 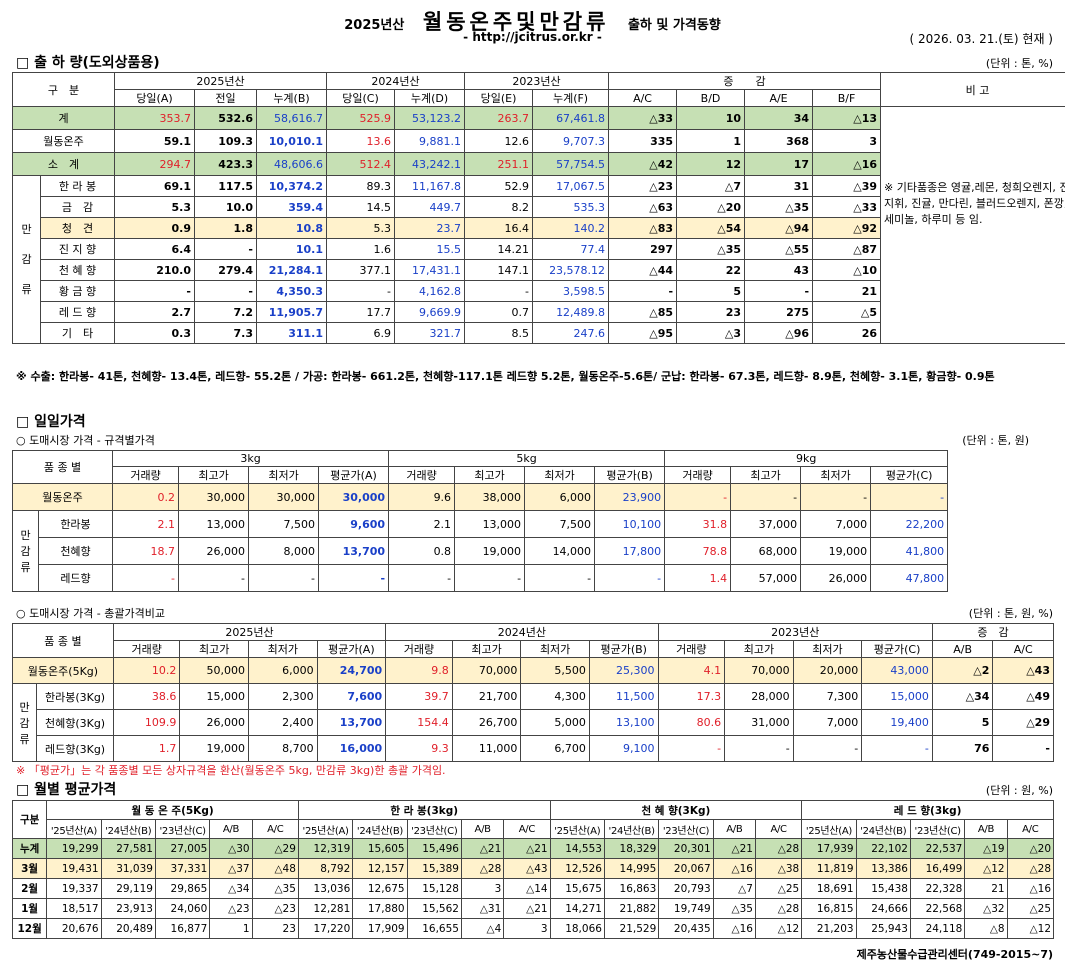 I want to click on table-cell: 16,499, so click(x=937, y=868).